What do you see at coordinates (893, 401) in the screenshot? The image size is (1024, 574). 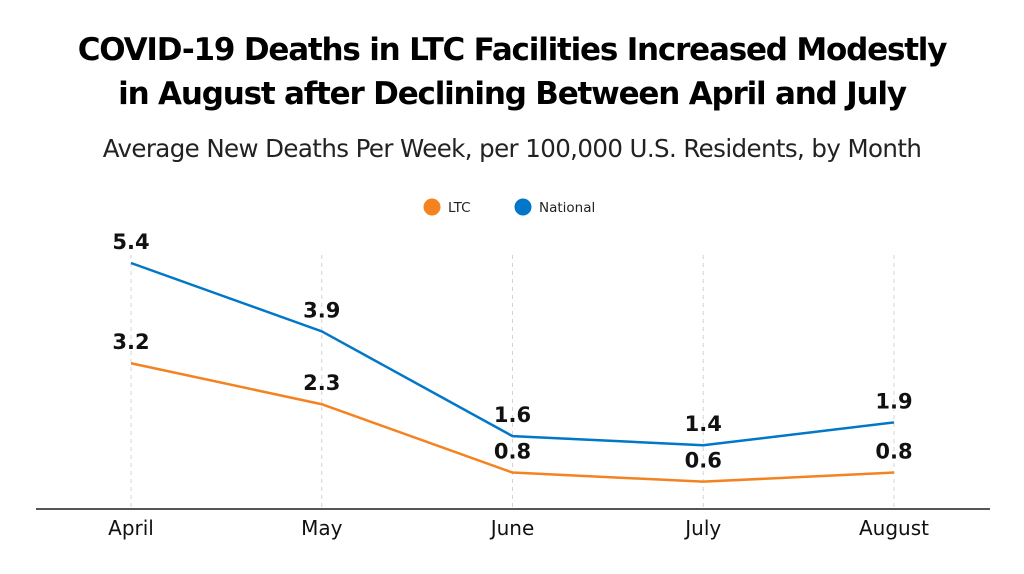 I see `data-label-national-august: 1.9` at bounding box center [893, 401].